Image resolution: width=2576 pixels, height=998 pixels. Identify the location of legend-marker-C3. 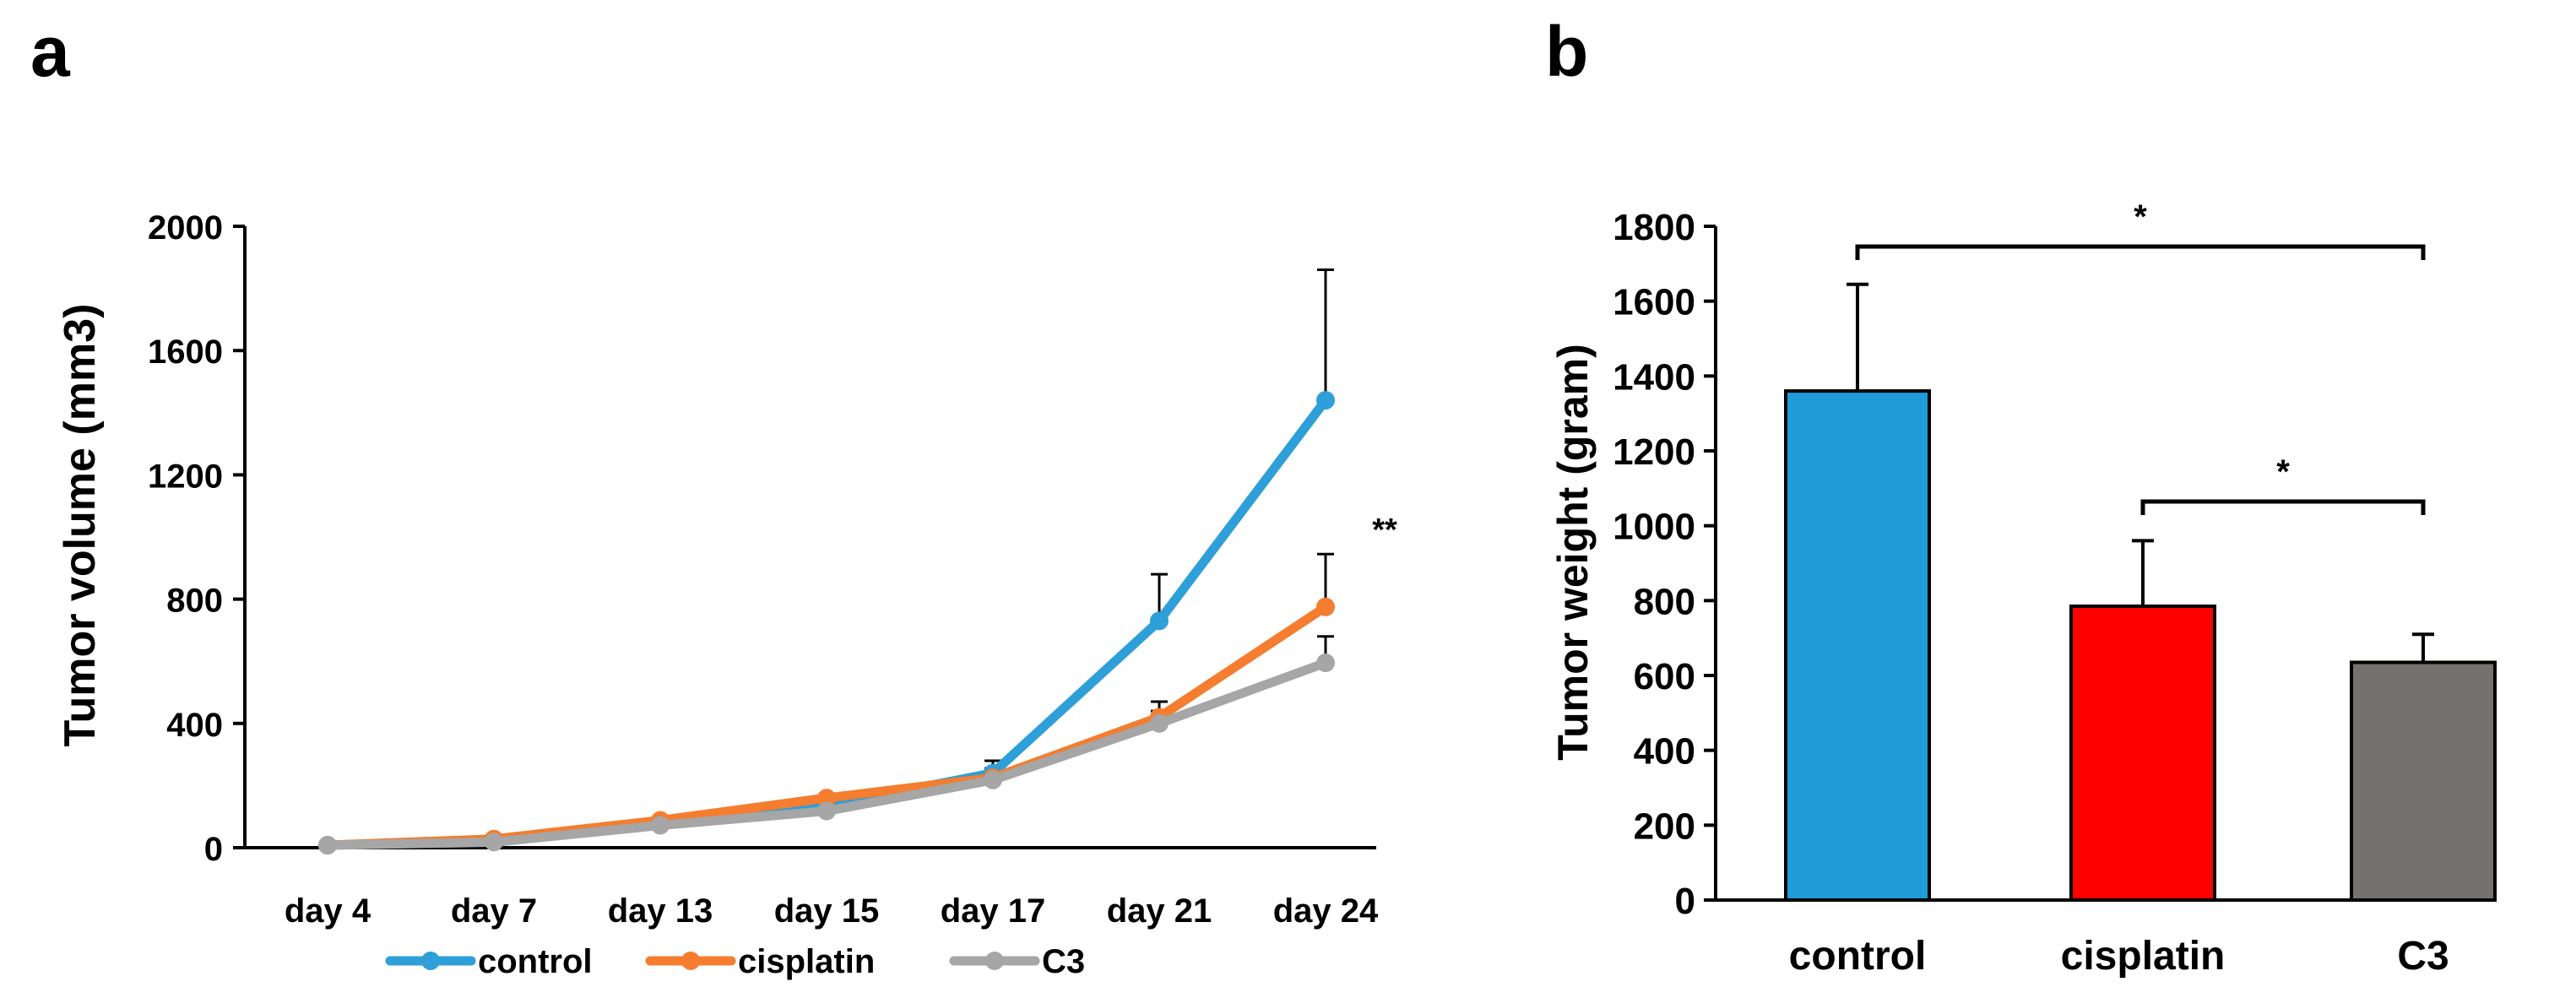
(995, 961).